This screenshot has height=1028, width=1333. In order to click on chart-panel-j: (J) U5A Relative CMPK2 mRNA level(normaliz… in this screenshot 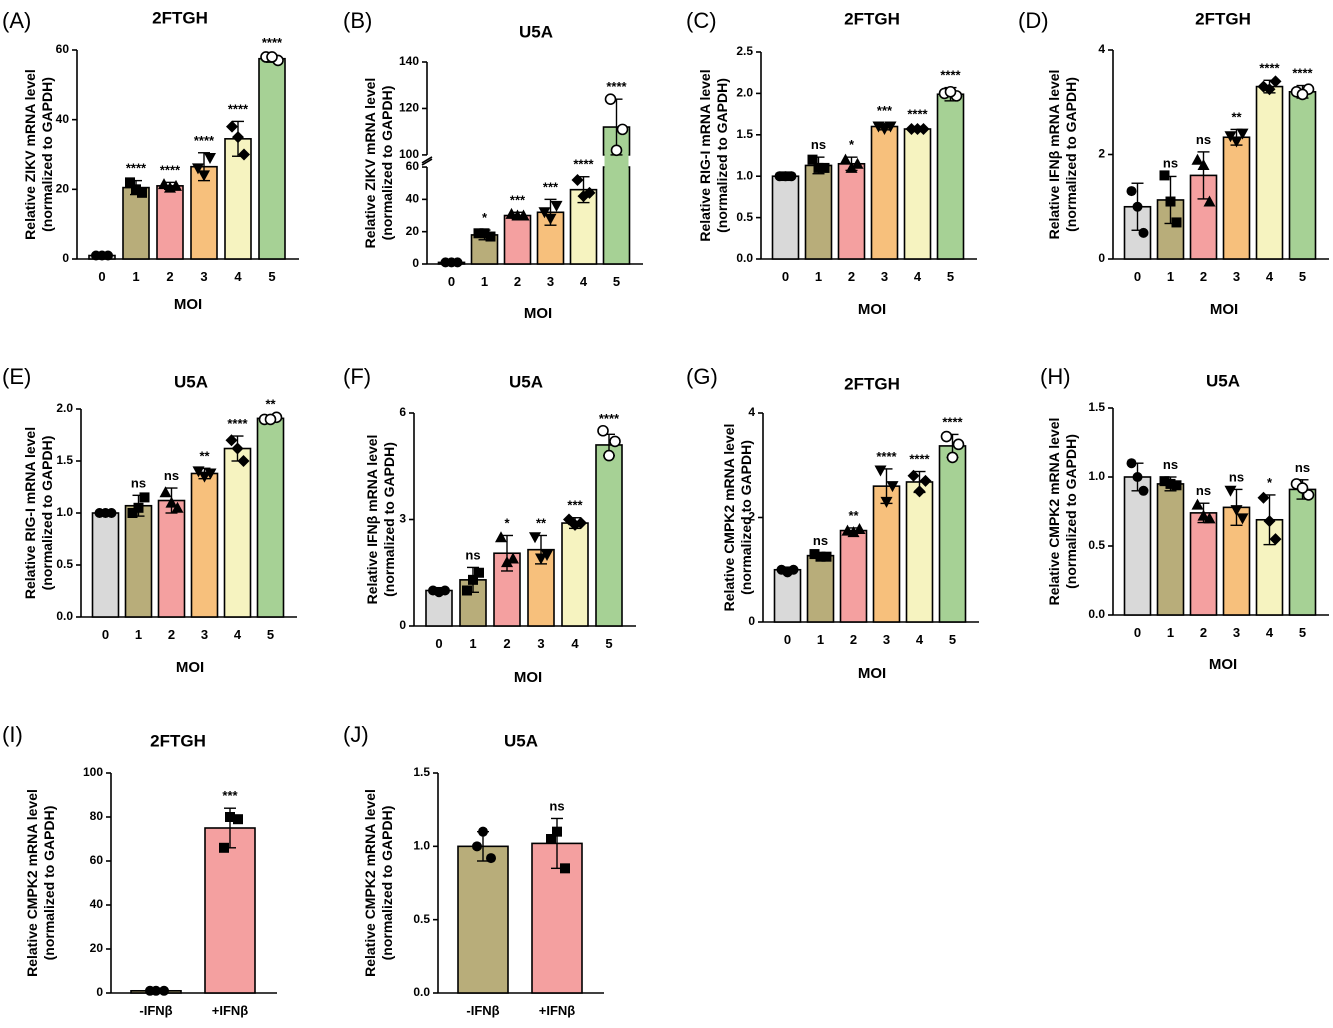, I will do `click(473, 870)`.